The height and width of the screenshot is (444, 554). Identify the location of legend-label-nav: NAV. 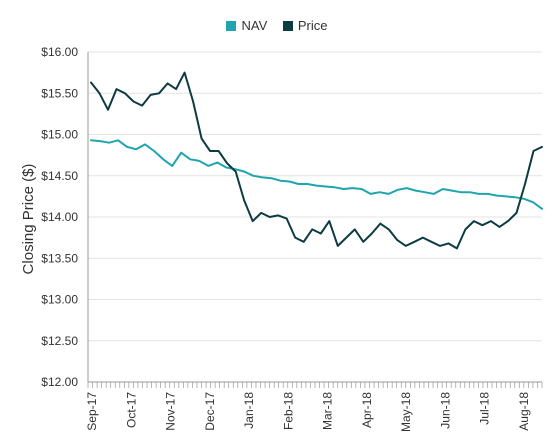
(254, 25).